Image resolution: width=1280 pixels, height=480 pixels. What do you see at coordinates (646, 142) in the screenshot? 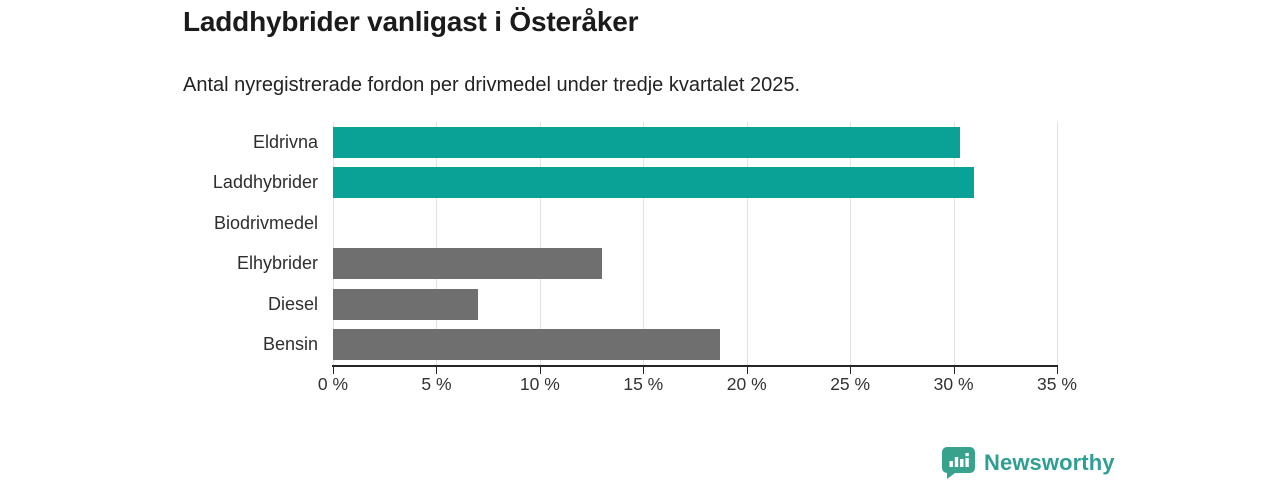
I see `bar-eldrivna` at bounding box center [646, 142].